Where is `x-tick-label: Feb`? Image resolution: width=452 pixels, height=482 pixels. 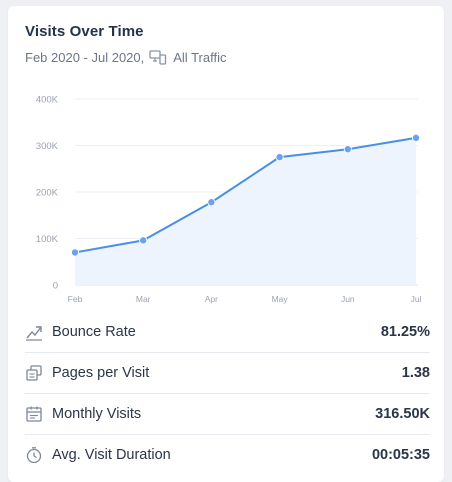
x-tick-label: Feb is located at coordinates (75, 299).